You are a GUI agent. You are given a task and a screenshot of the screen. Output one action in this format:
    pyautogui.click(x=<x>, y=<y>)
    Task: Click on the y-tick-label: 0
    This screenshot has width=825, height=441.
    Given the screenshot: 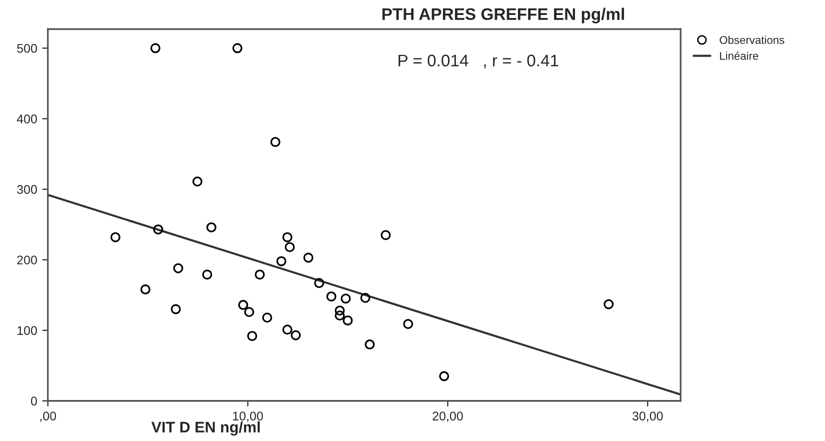 What is the action you would take?
    pyautogui.click(x=33, y=401)
    